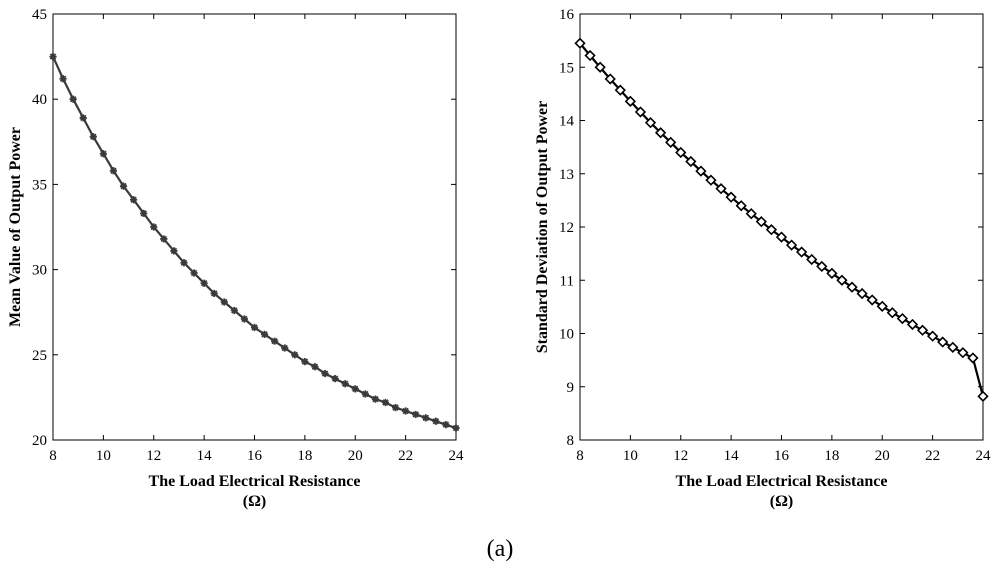 The image size is (1000, 578). What do you see at coordinates (500, 549) in the screenshot?
I see `figure-caption: (a)` at bounding box center [500, 549].